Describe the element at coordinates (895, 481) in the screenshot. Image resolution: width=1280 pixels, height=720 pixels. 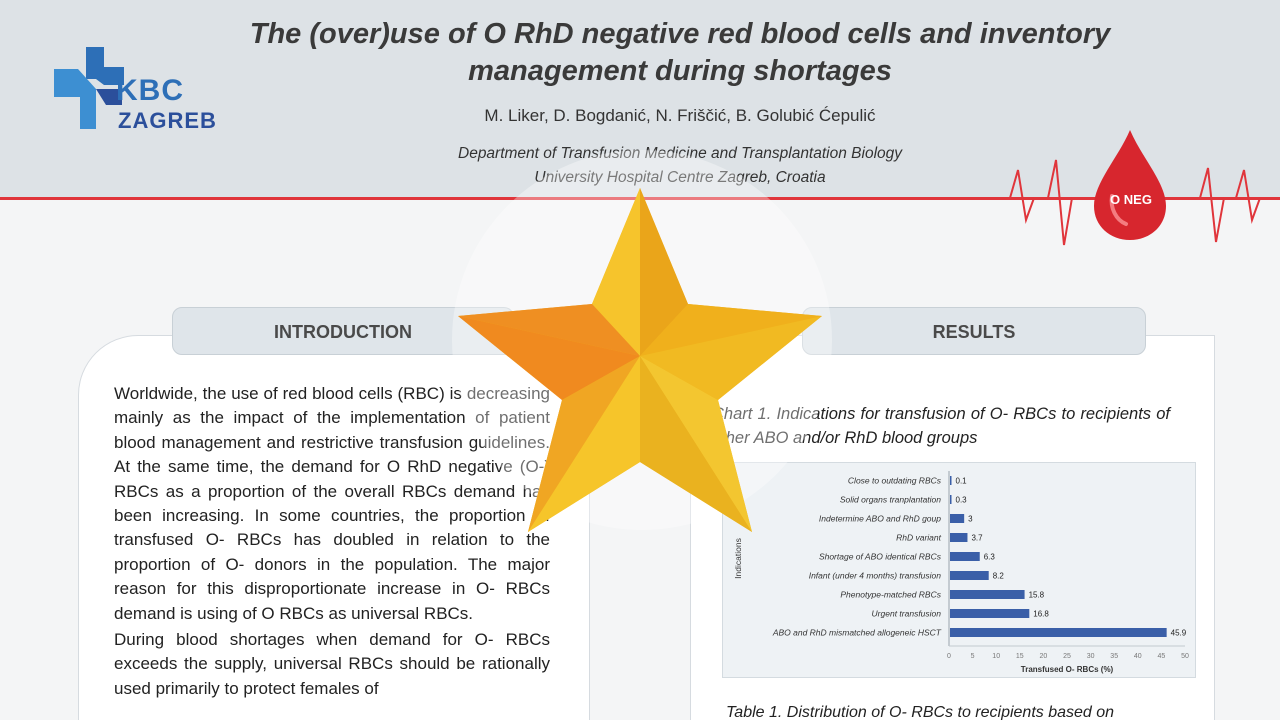
I see `category-label: Close to outdating RBCs` at that location.